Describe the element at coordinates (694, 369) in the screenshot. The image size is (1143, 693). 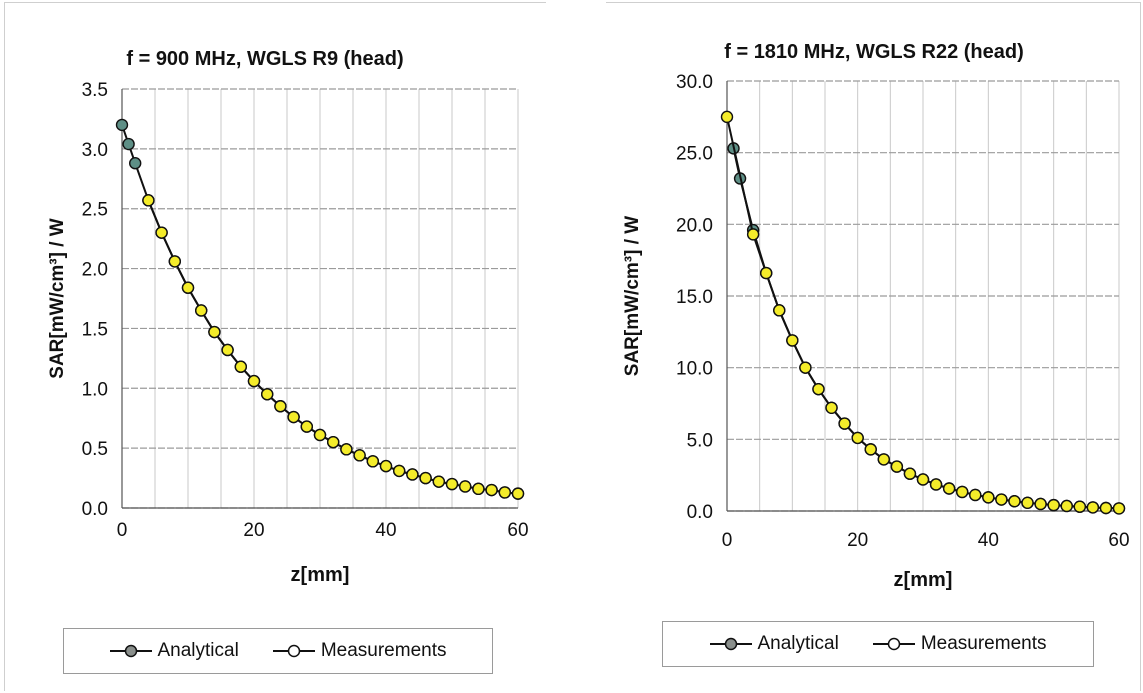
I see `y-tick-label: 10.0` at that location.